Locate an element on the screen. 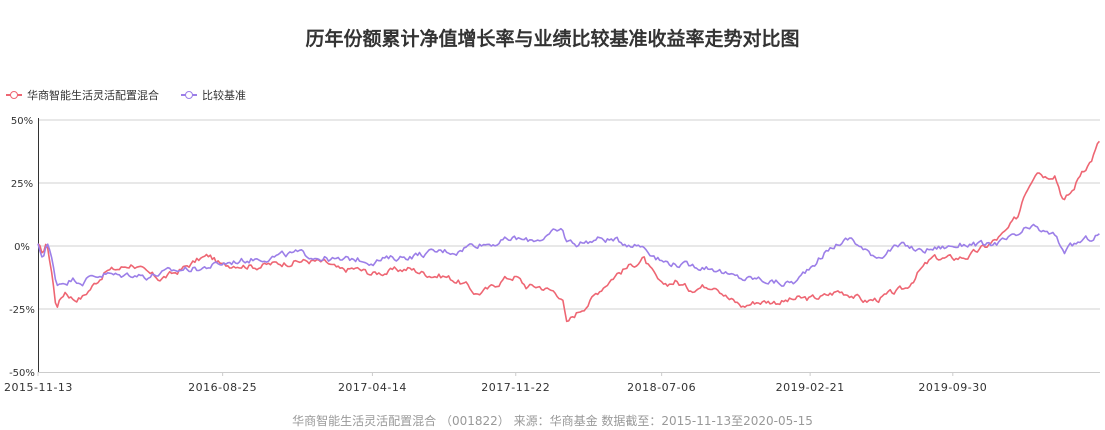 This screenshot has width=1105, height=430. y-tick-label: -50% is located at coordinates (22, 373).